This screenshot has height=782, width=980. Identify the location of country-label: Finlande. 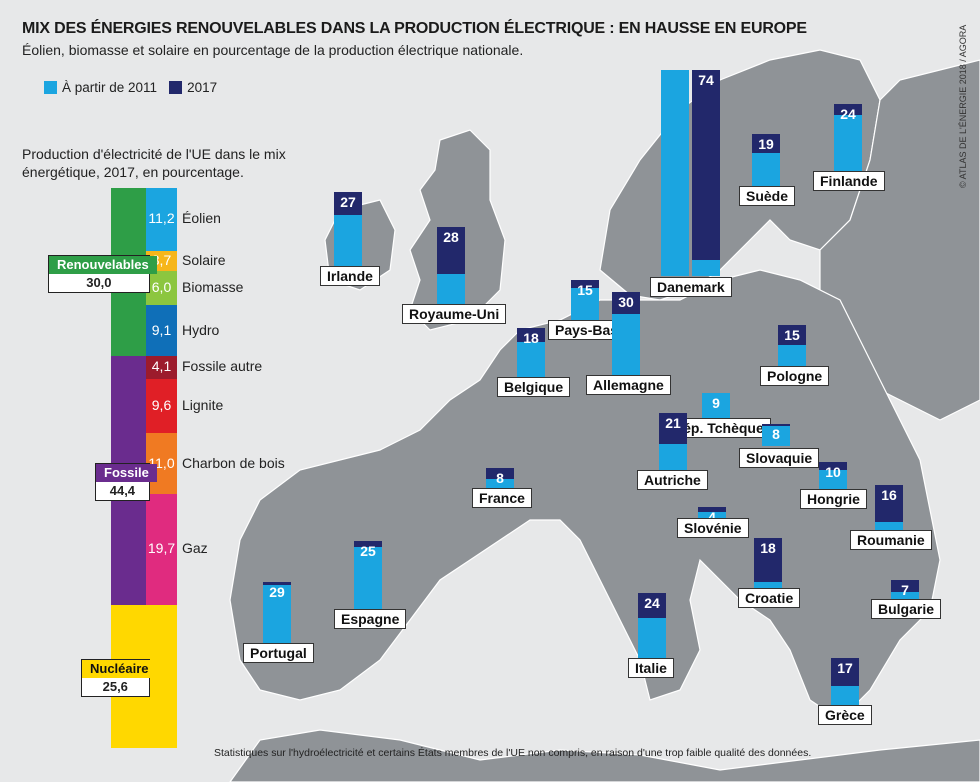
(849, 181).